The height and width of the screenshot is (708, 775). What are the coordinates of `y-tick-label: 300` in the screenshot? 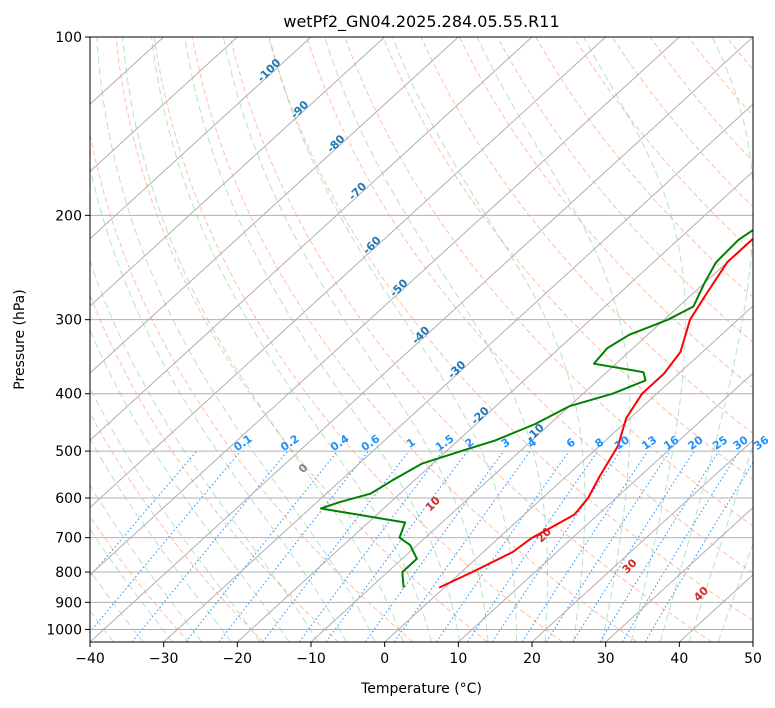 It's located at (68, 321).